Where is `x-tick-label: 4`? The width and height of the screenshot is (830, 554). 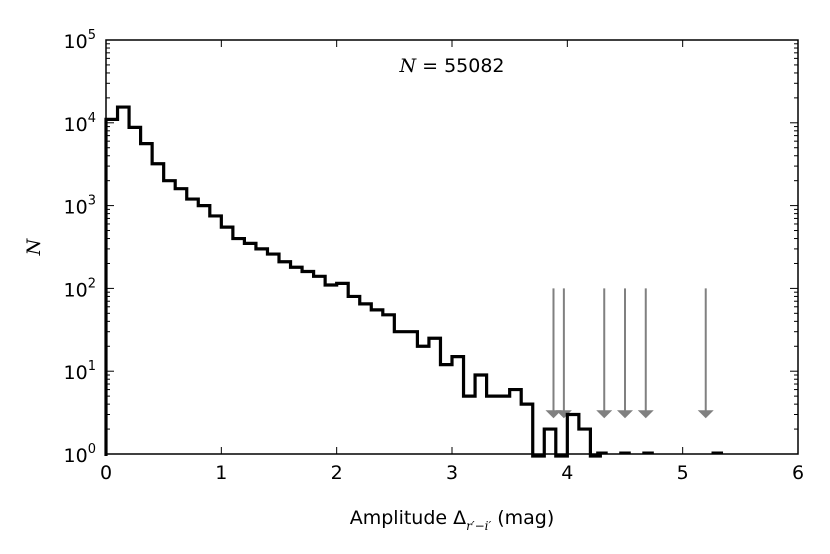 x-tick-label: 4 is located at coordinates (567, 473).